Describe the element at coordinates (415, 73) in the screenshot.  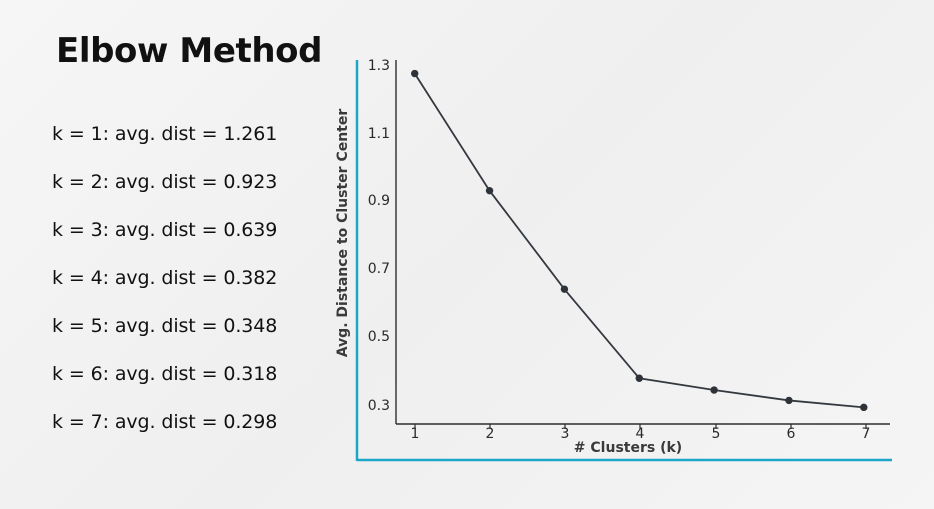
I see `data-point-k1` at that location.